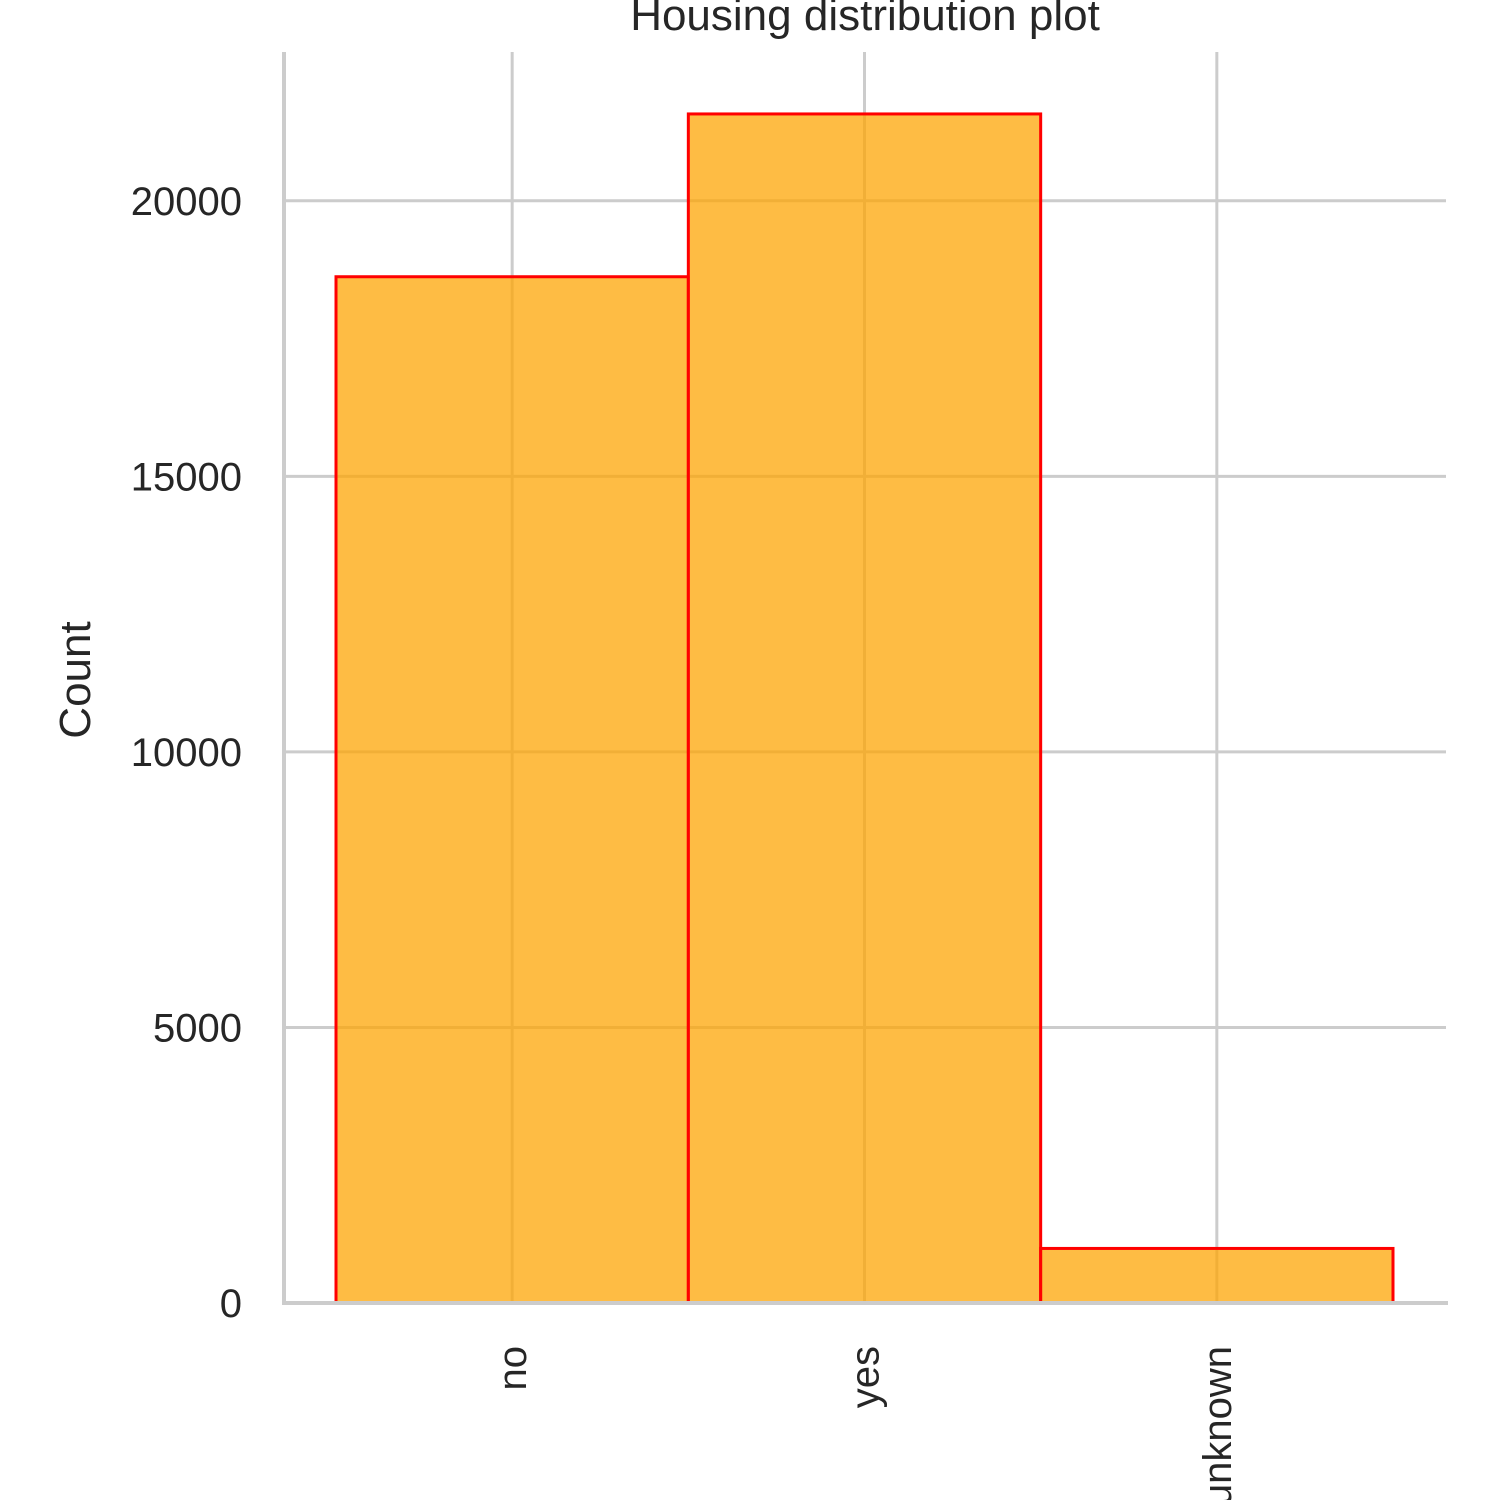 The image size is (1500, 1500). What do you see at coordinates (866, 1377) in the screenshot?
I see `x-tick-label: yes` at bounding box center [866, 1377].